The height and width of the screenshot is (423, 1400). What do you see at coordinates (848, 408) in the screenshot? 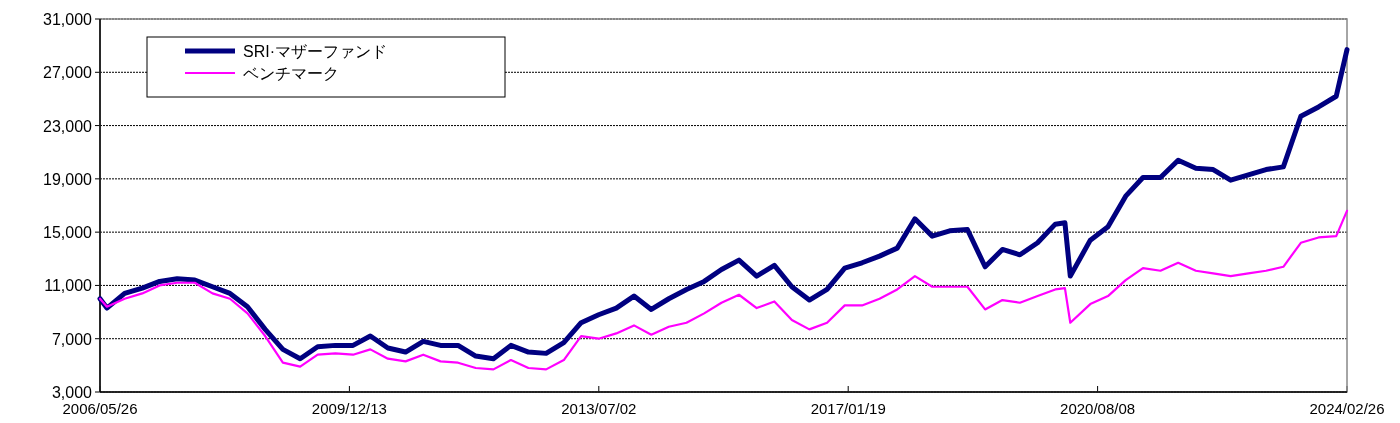
I see `x-tick-label: 2017/01/19` at bounding box center [848, 408].